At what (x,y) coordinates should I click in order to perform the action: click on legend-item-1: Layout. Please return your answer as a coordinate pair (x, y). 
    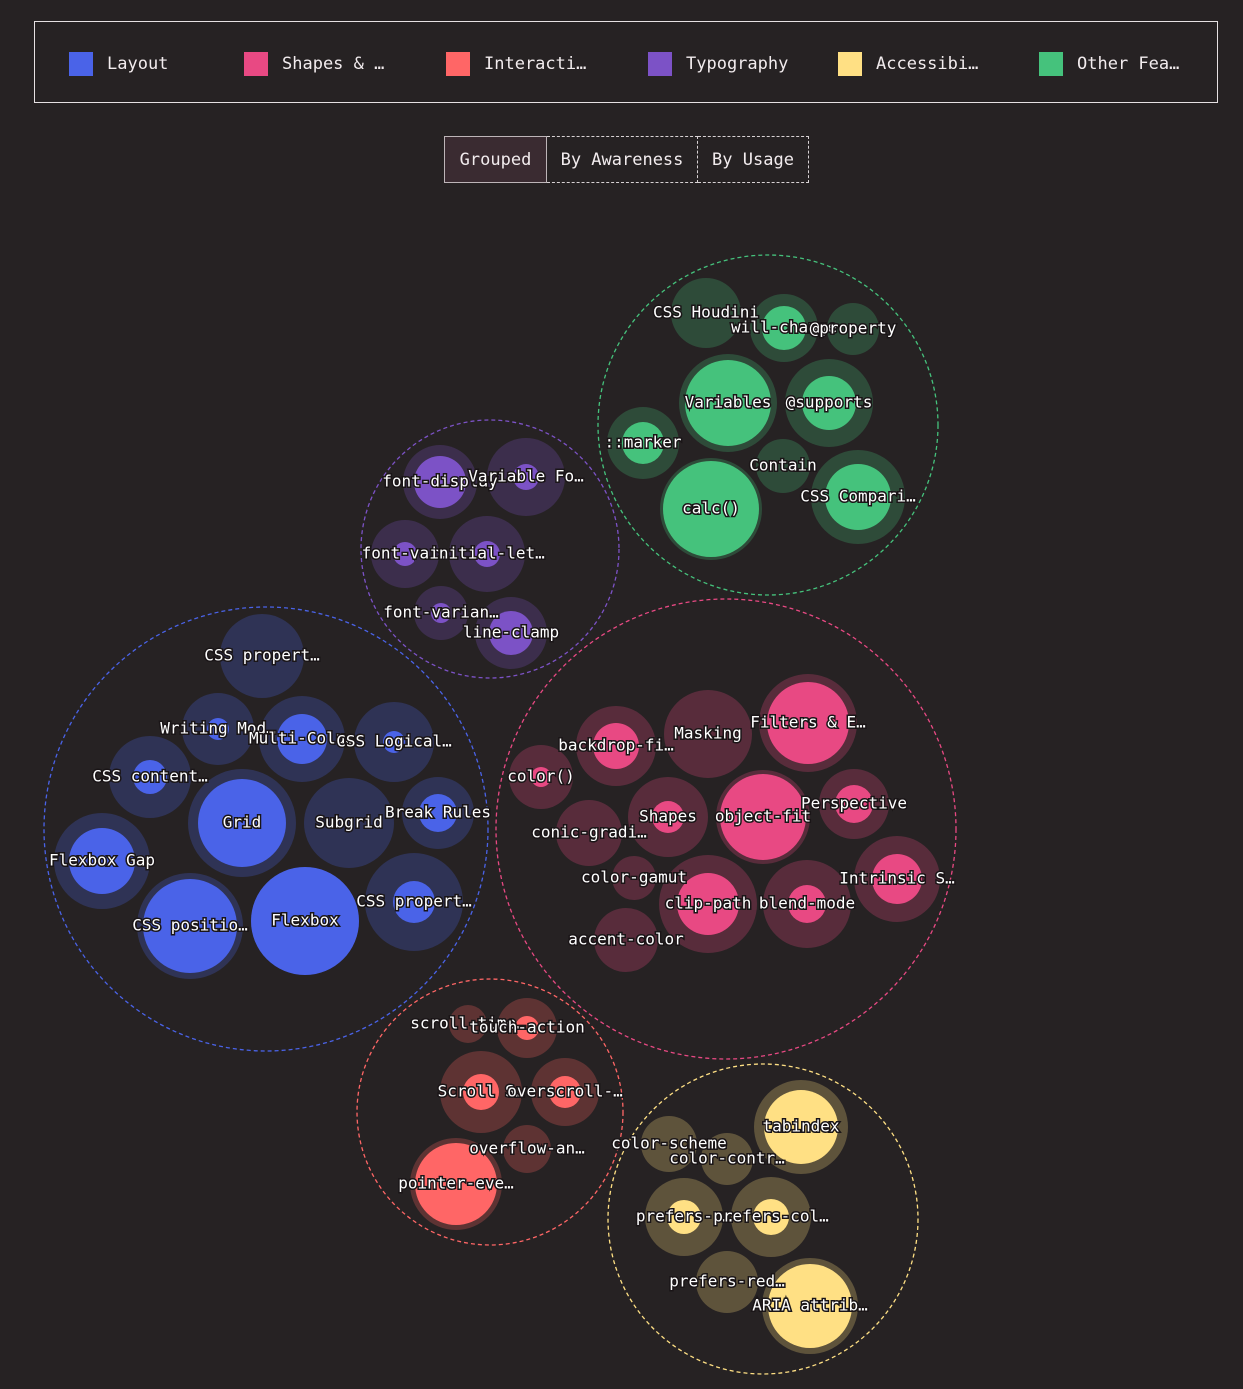
    Looking at the image, I should click on (118, 64).